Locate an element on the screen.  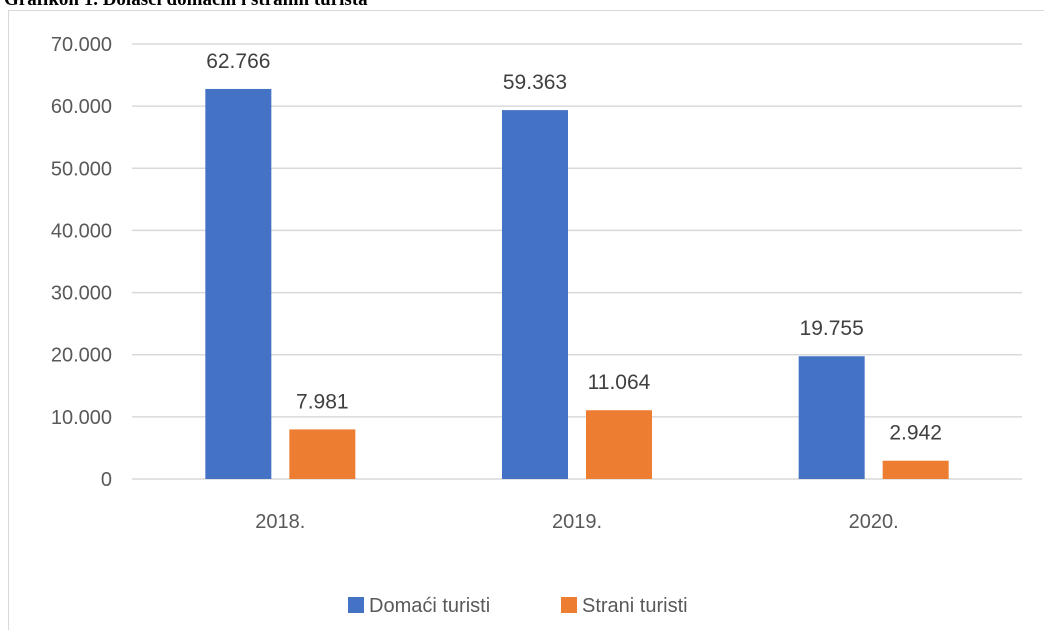
x-tick-label: 2019. is located at coordinates (577, 522).